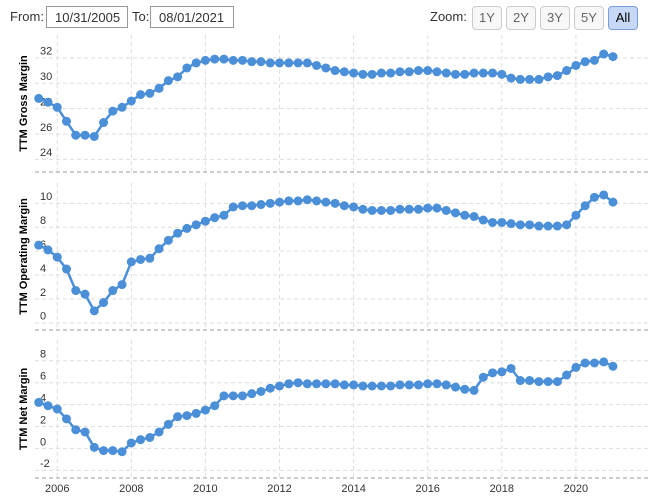  Describe the element at coordinates (27, 16) in the screenshot. I see `from-label: From:` at that location.